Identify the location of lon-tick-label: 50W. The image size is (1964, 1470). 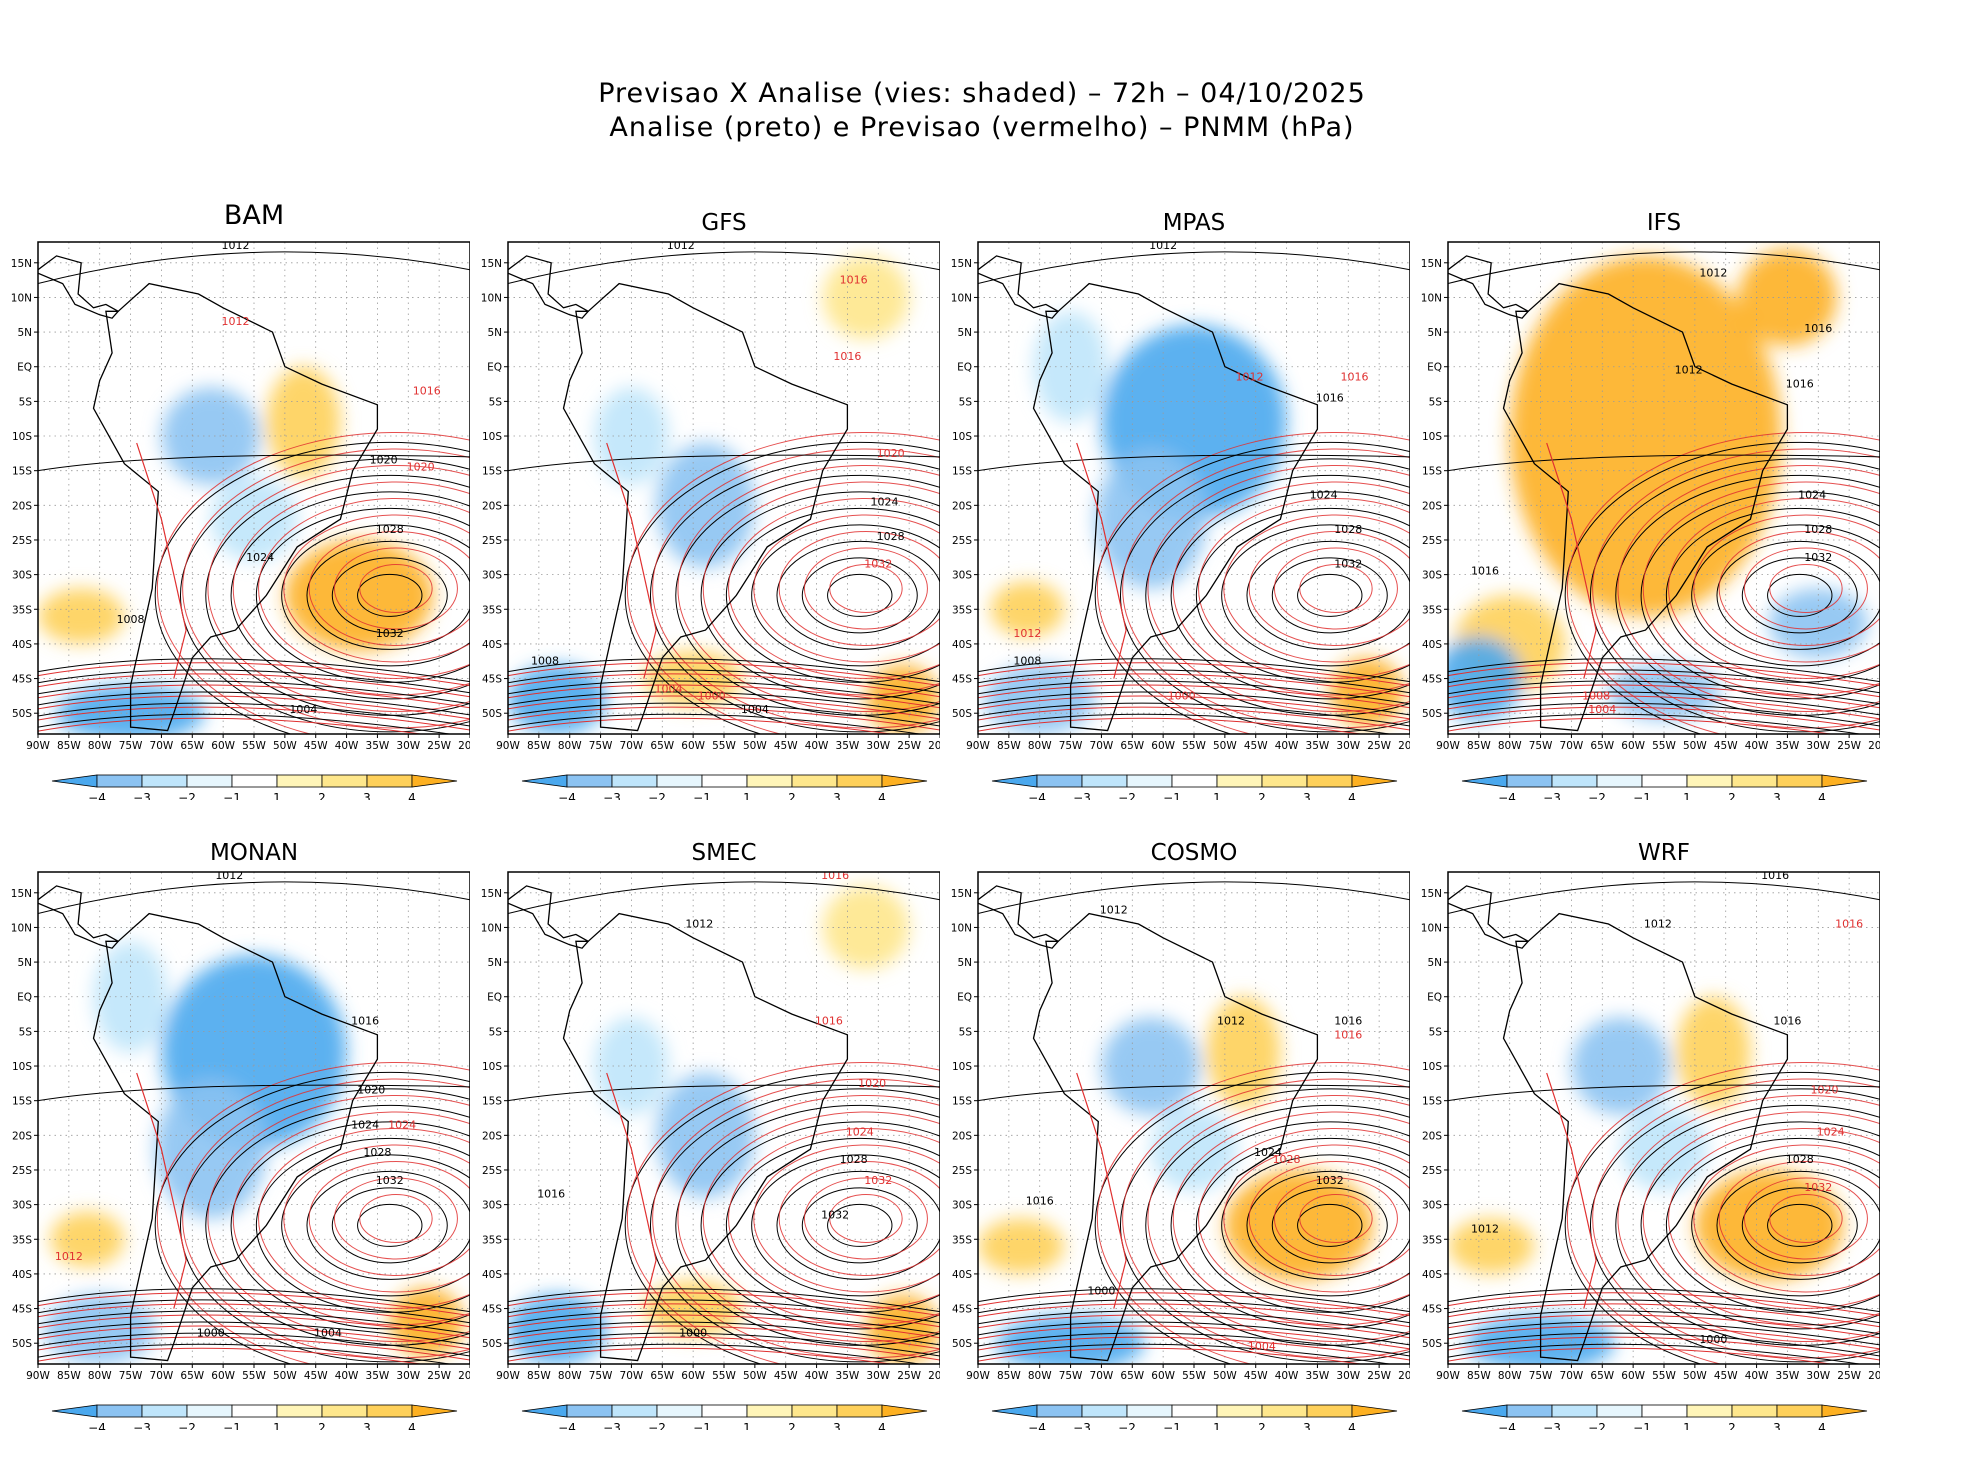
(285, 1376).